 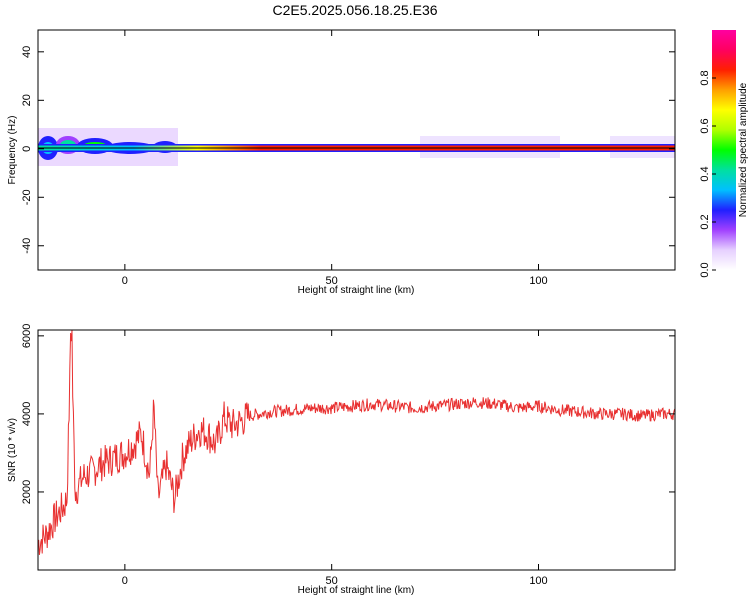 I want to click on bottom-x-tick-label: 100, so click(x=538, y=581).